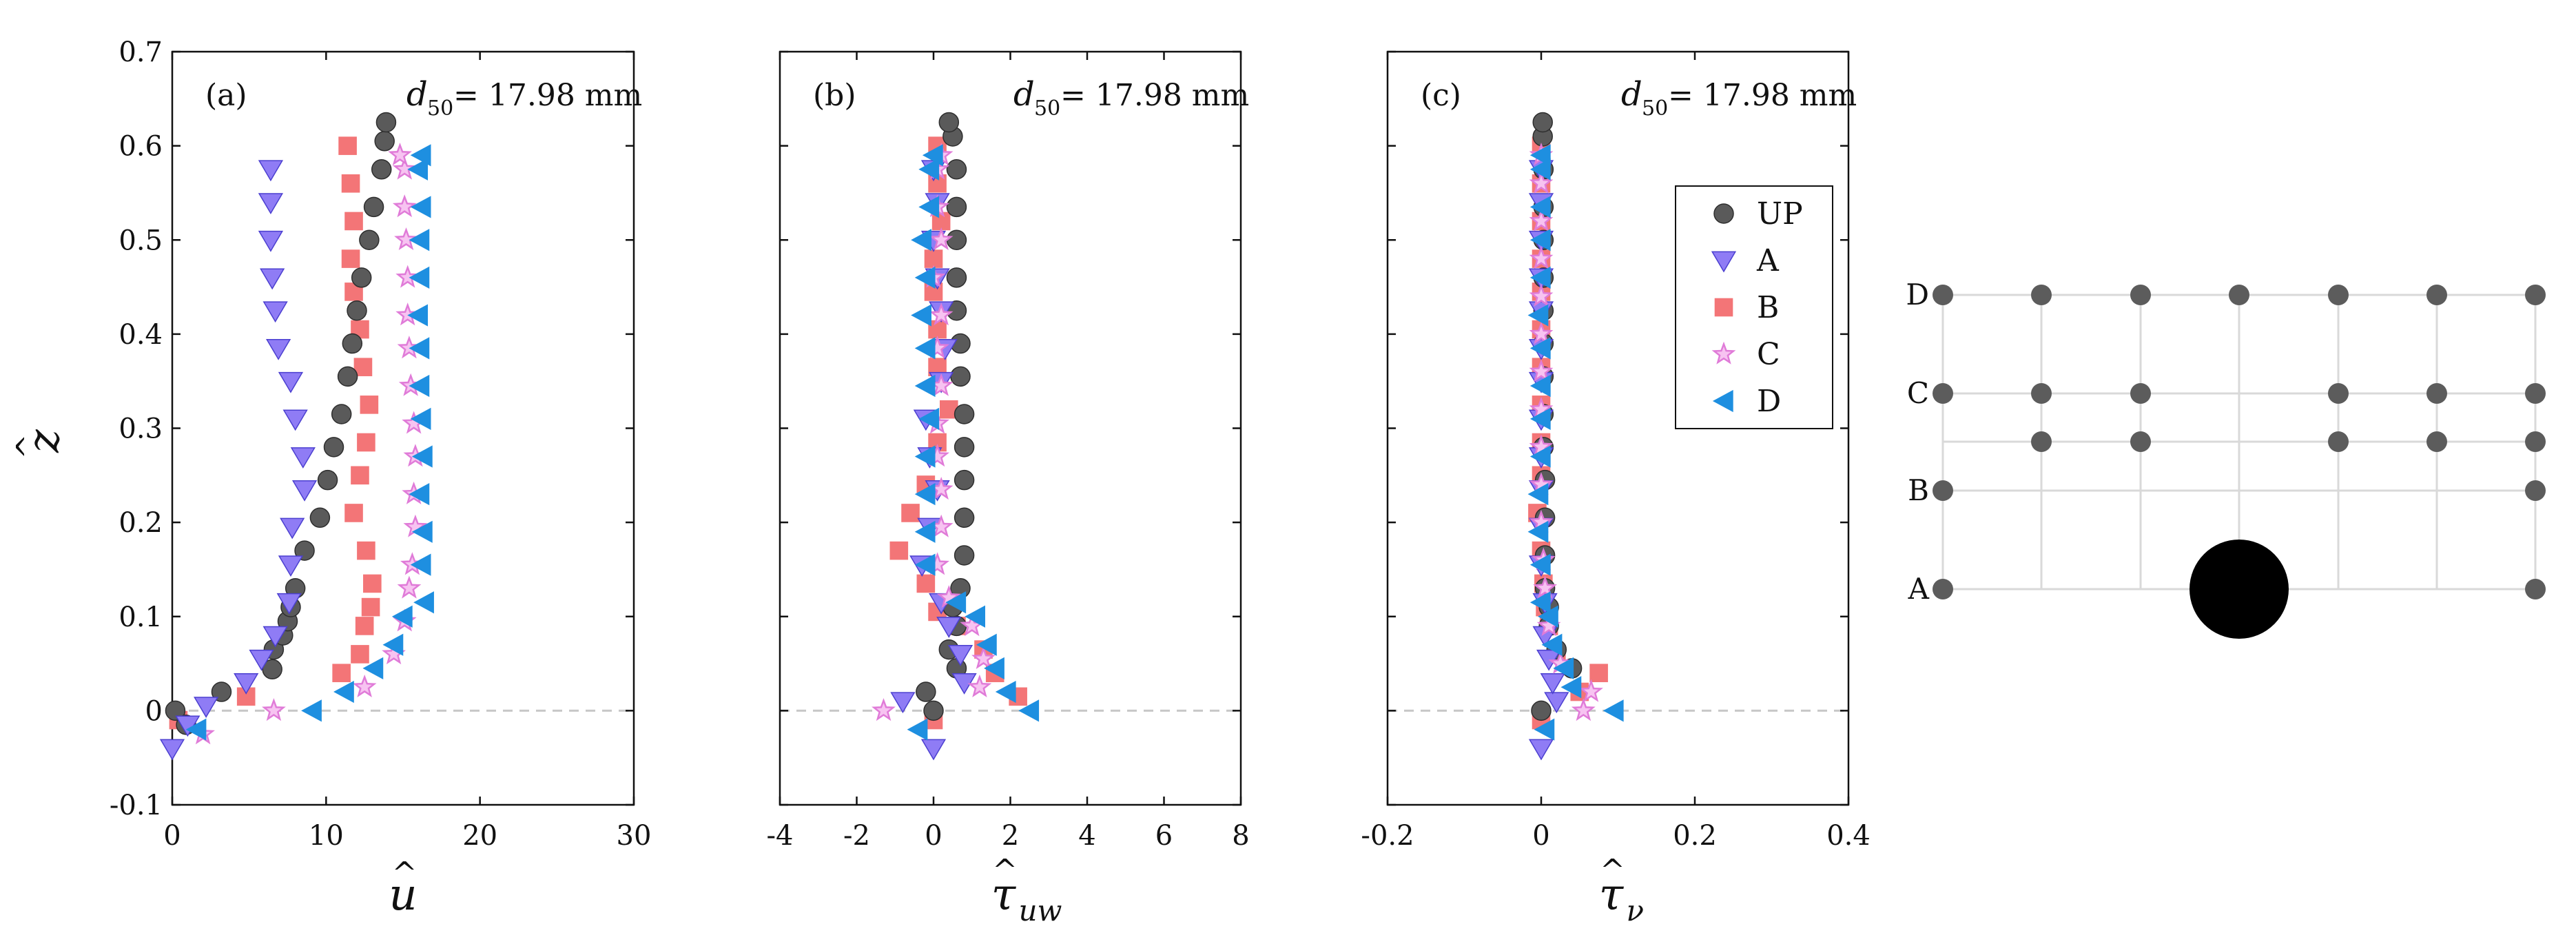 The image size is (2576, 944). What do you see at coordinates (238, 461) in the screenshot?
I see `series-A` at bounding box center [238, 461].